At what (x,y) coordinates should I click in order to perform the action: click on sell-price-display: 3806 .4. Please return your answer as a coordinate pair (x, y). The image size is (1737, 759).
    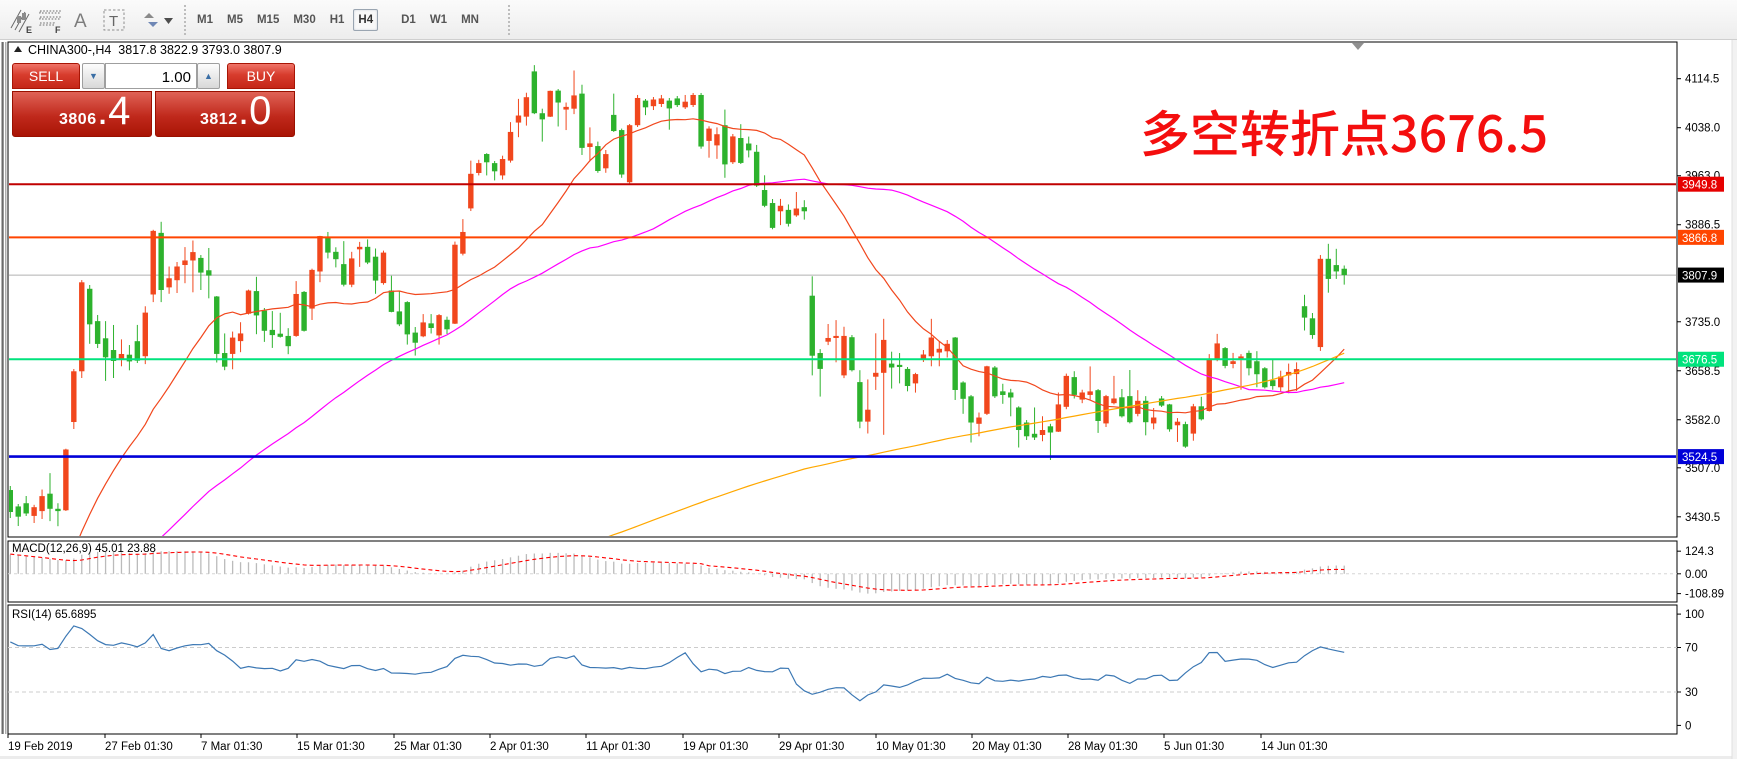
    Looking at the image, I should click on (82, 114).